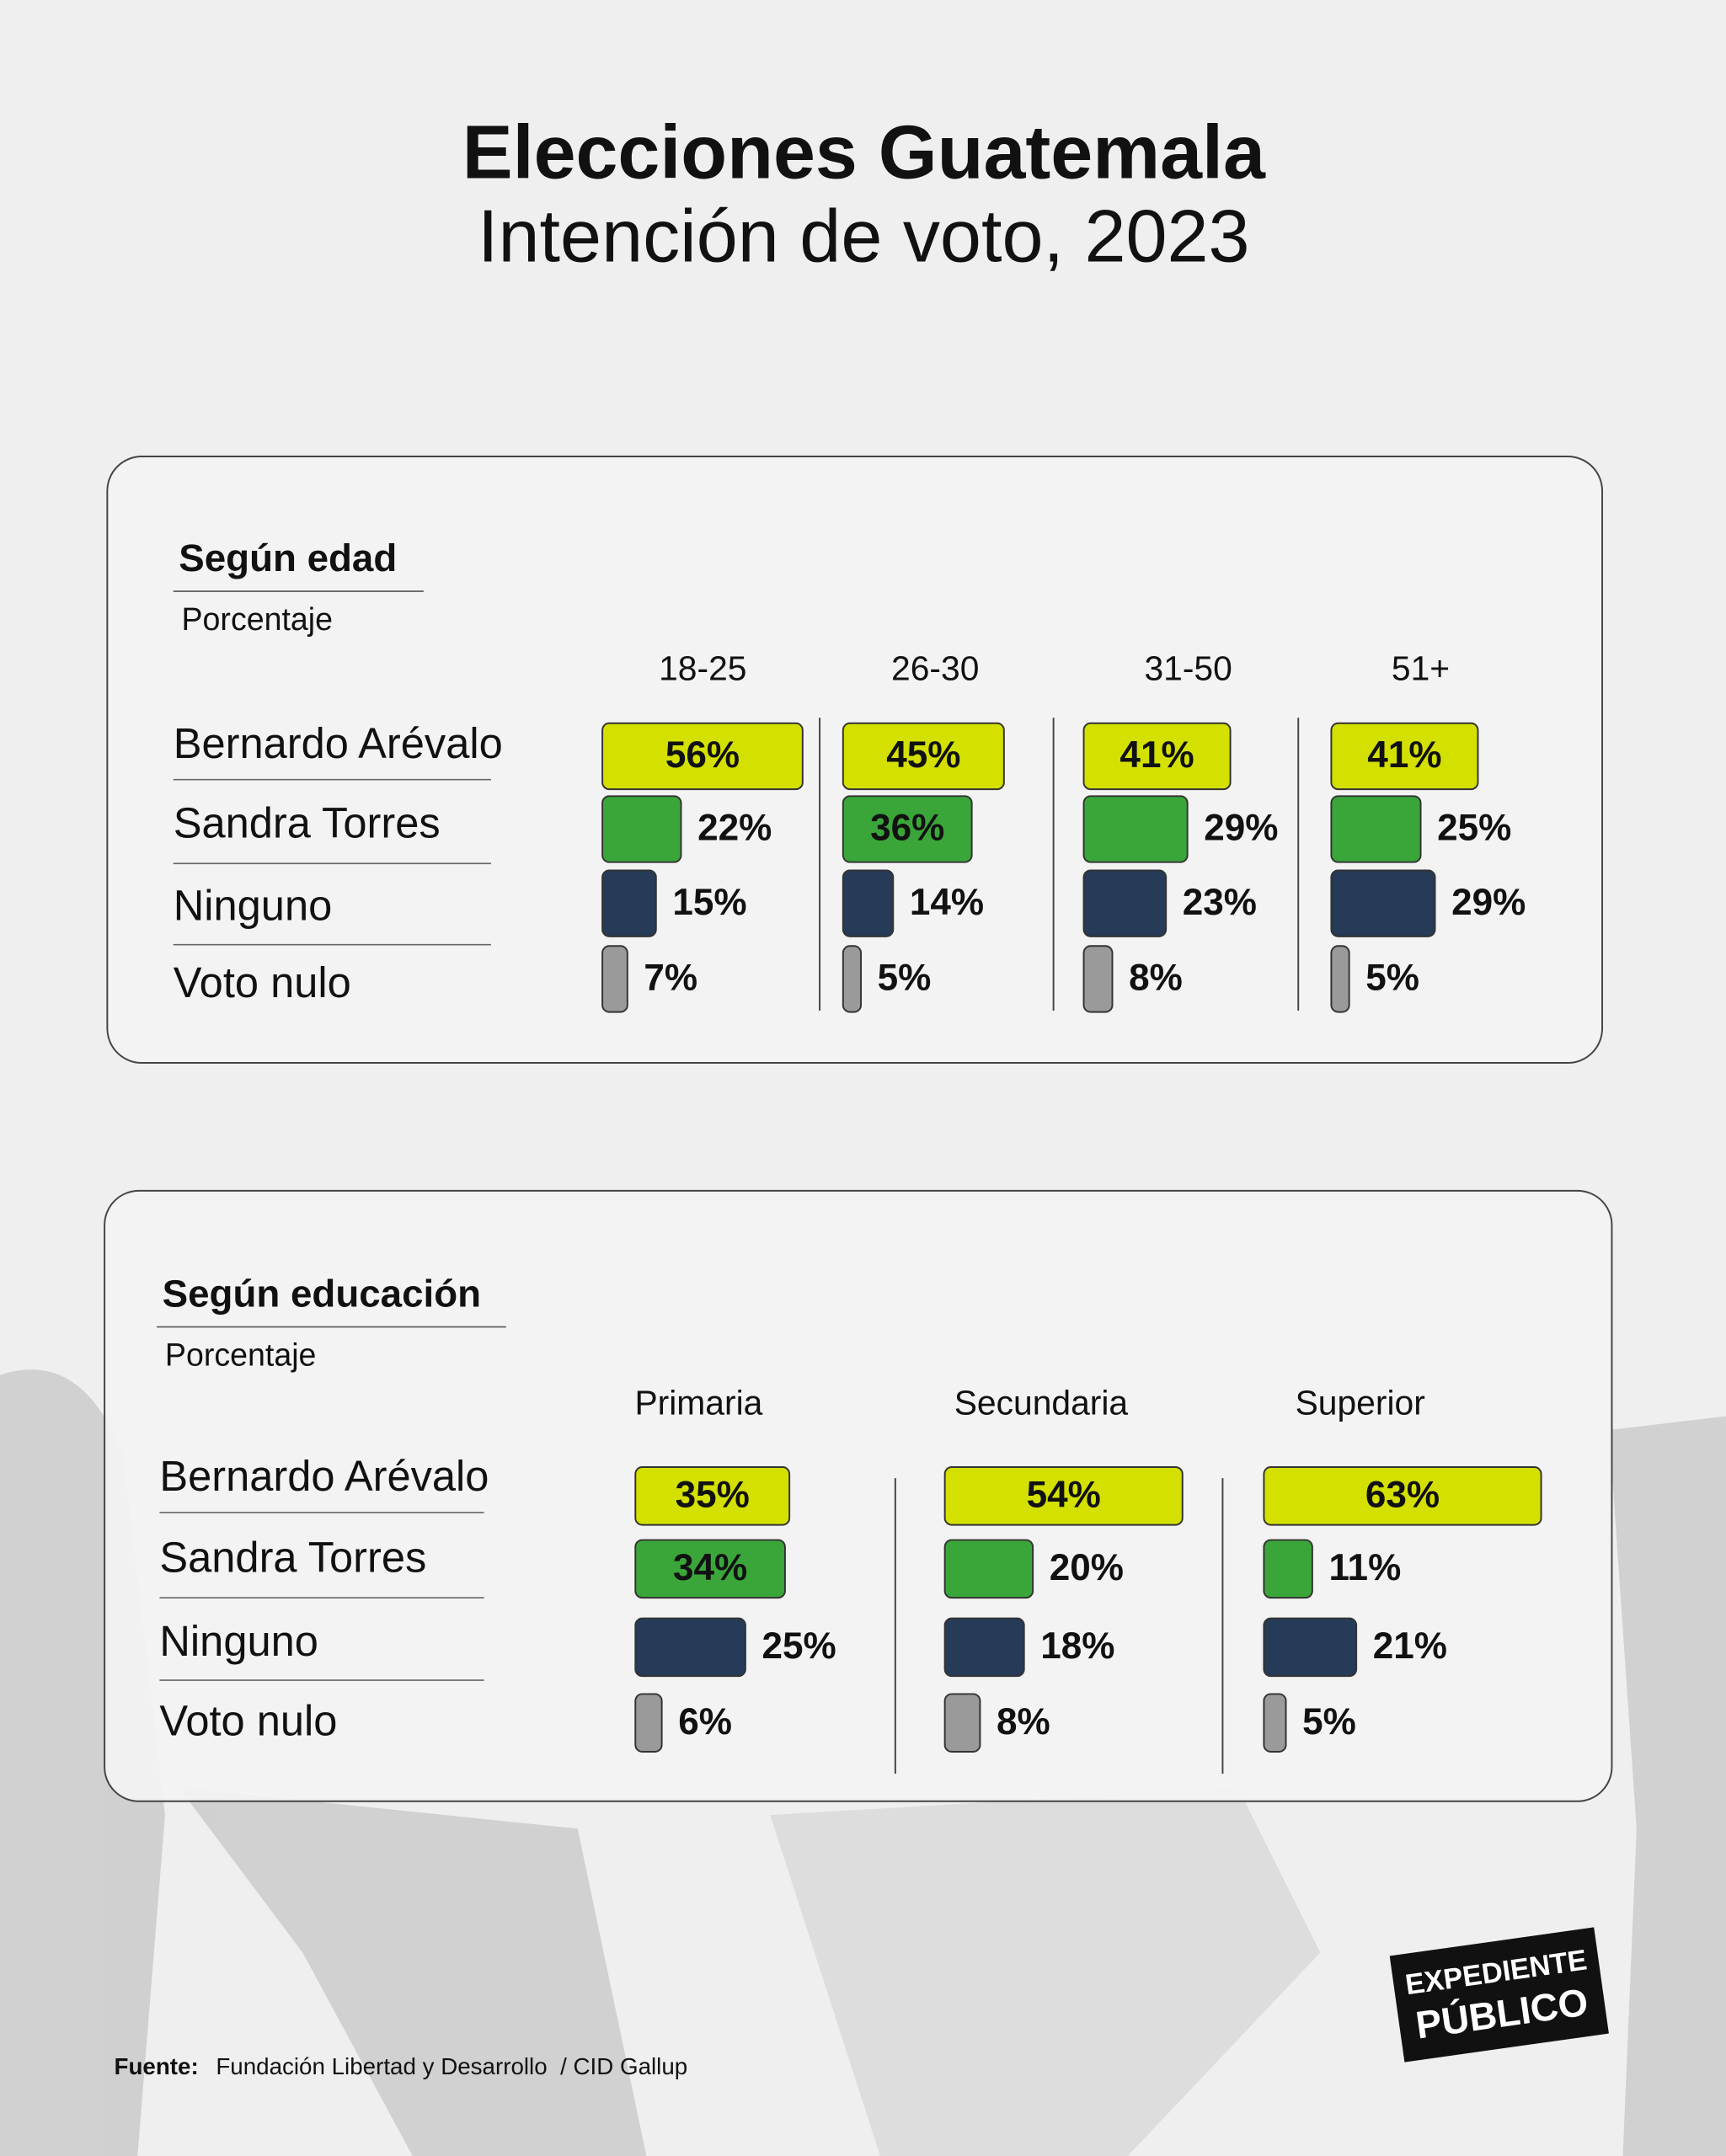  I want to click on value-label: 45%, so click(923, 755).